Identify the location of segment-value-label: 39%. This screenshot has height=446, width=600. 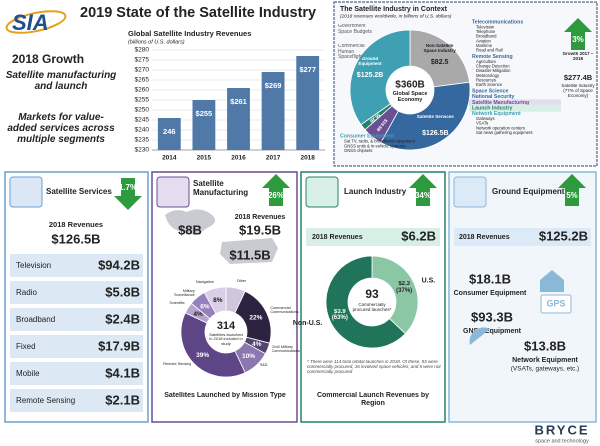
(202, 355).